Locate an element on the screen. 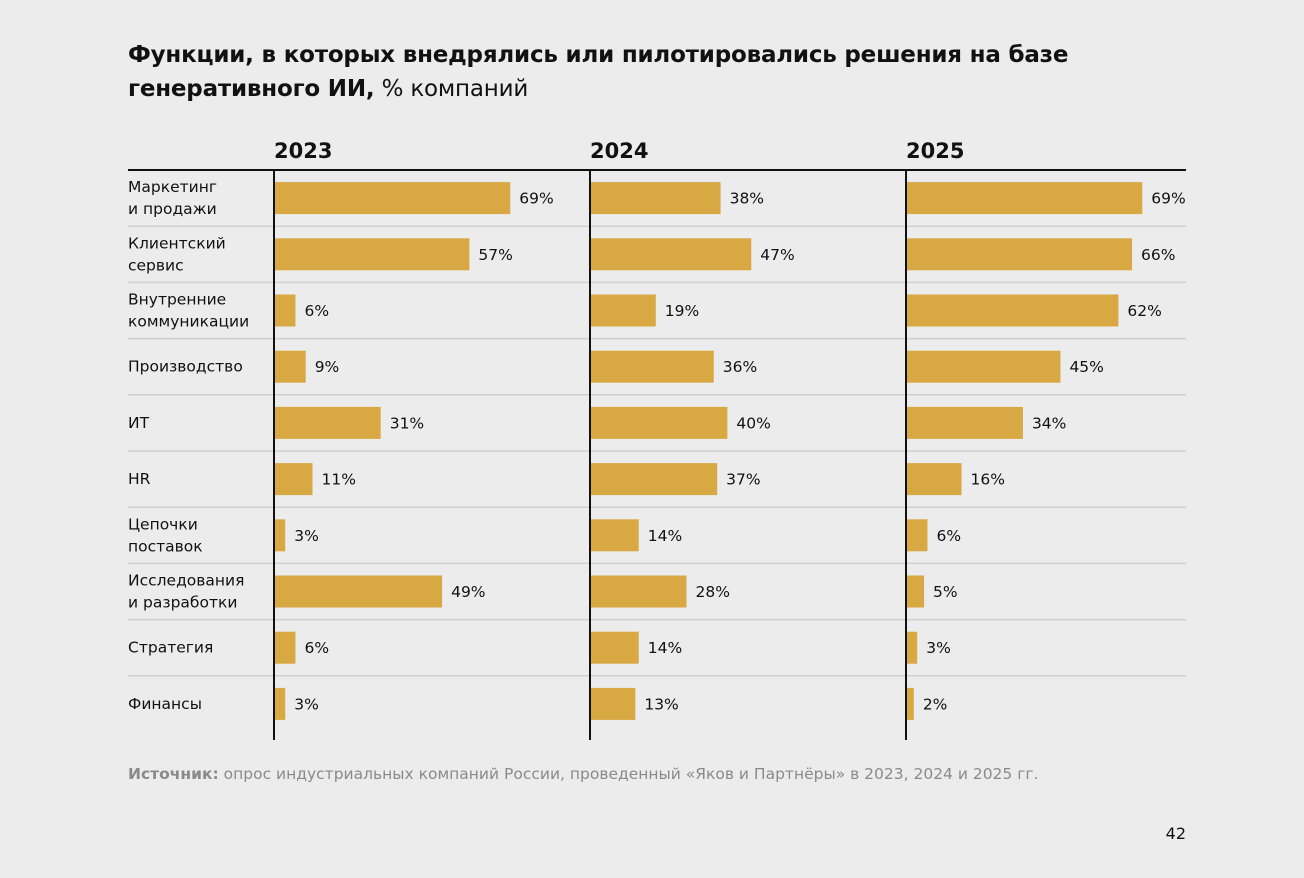  category-label-line: Стратегия is located at coordinates (170, 648).